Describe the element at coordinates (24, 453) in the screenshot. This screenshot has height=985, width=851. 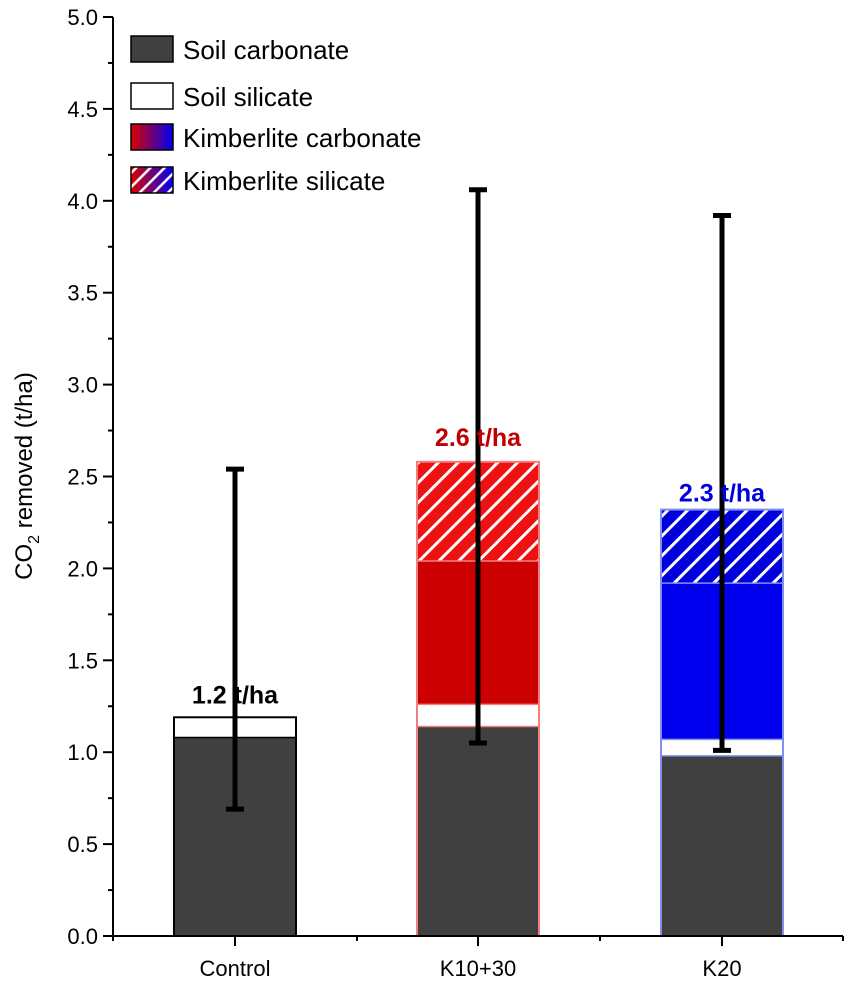
I see `y-axis-label-rest: removed (t/ha)` at that location.